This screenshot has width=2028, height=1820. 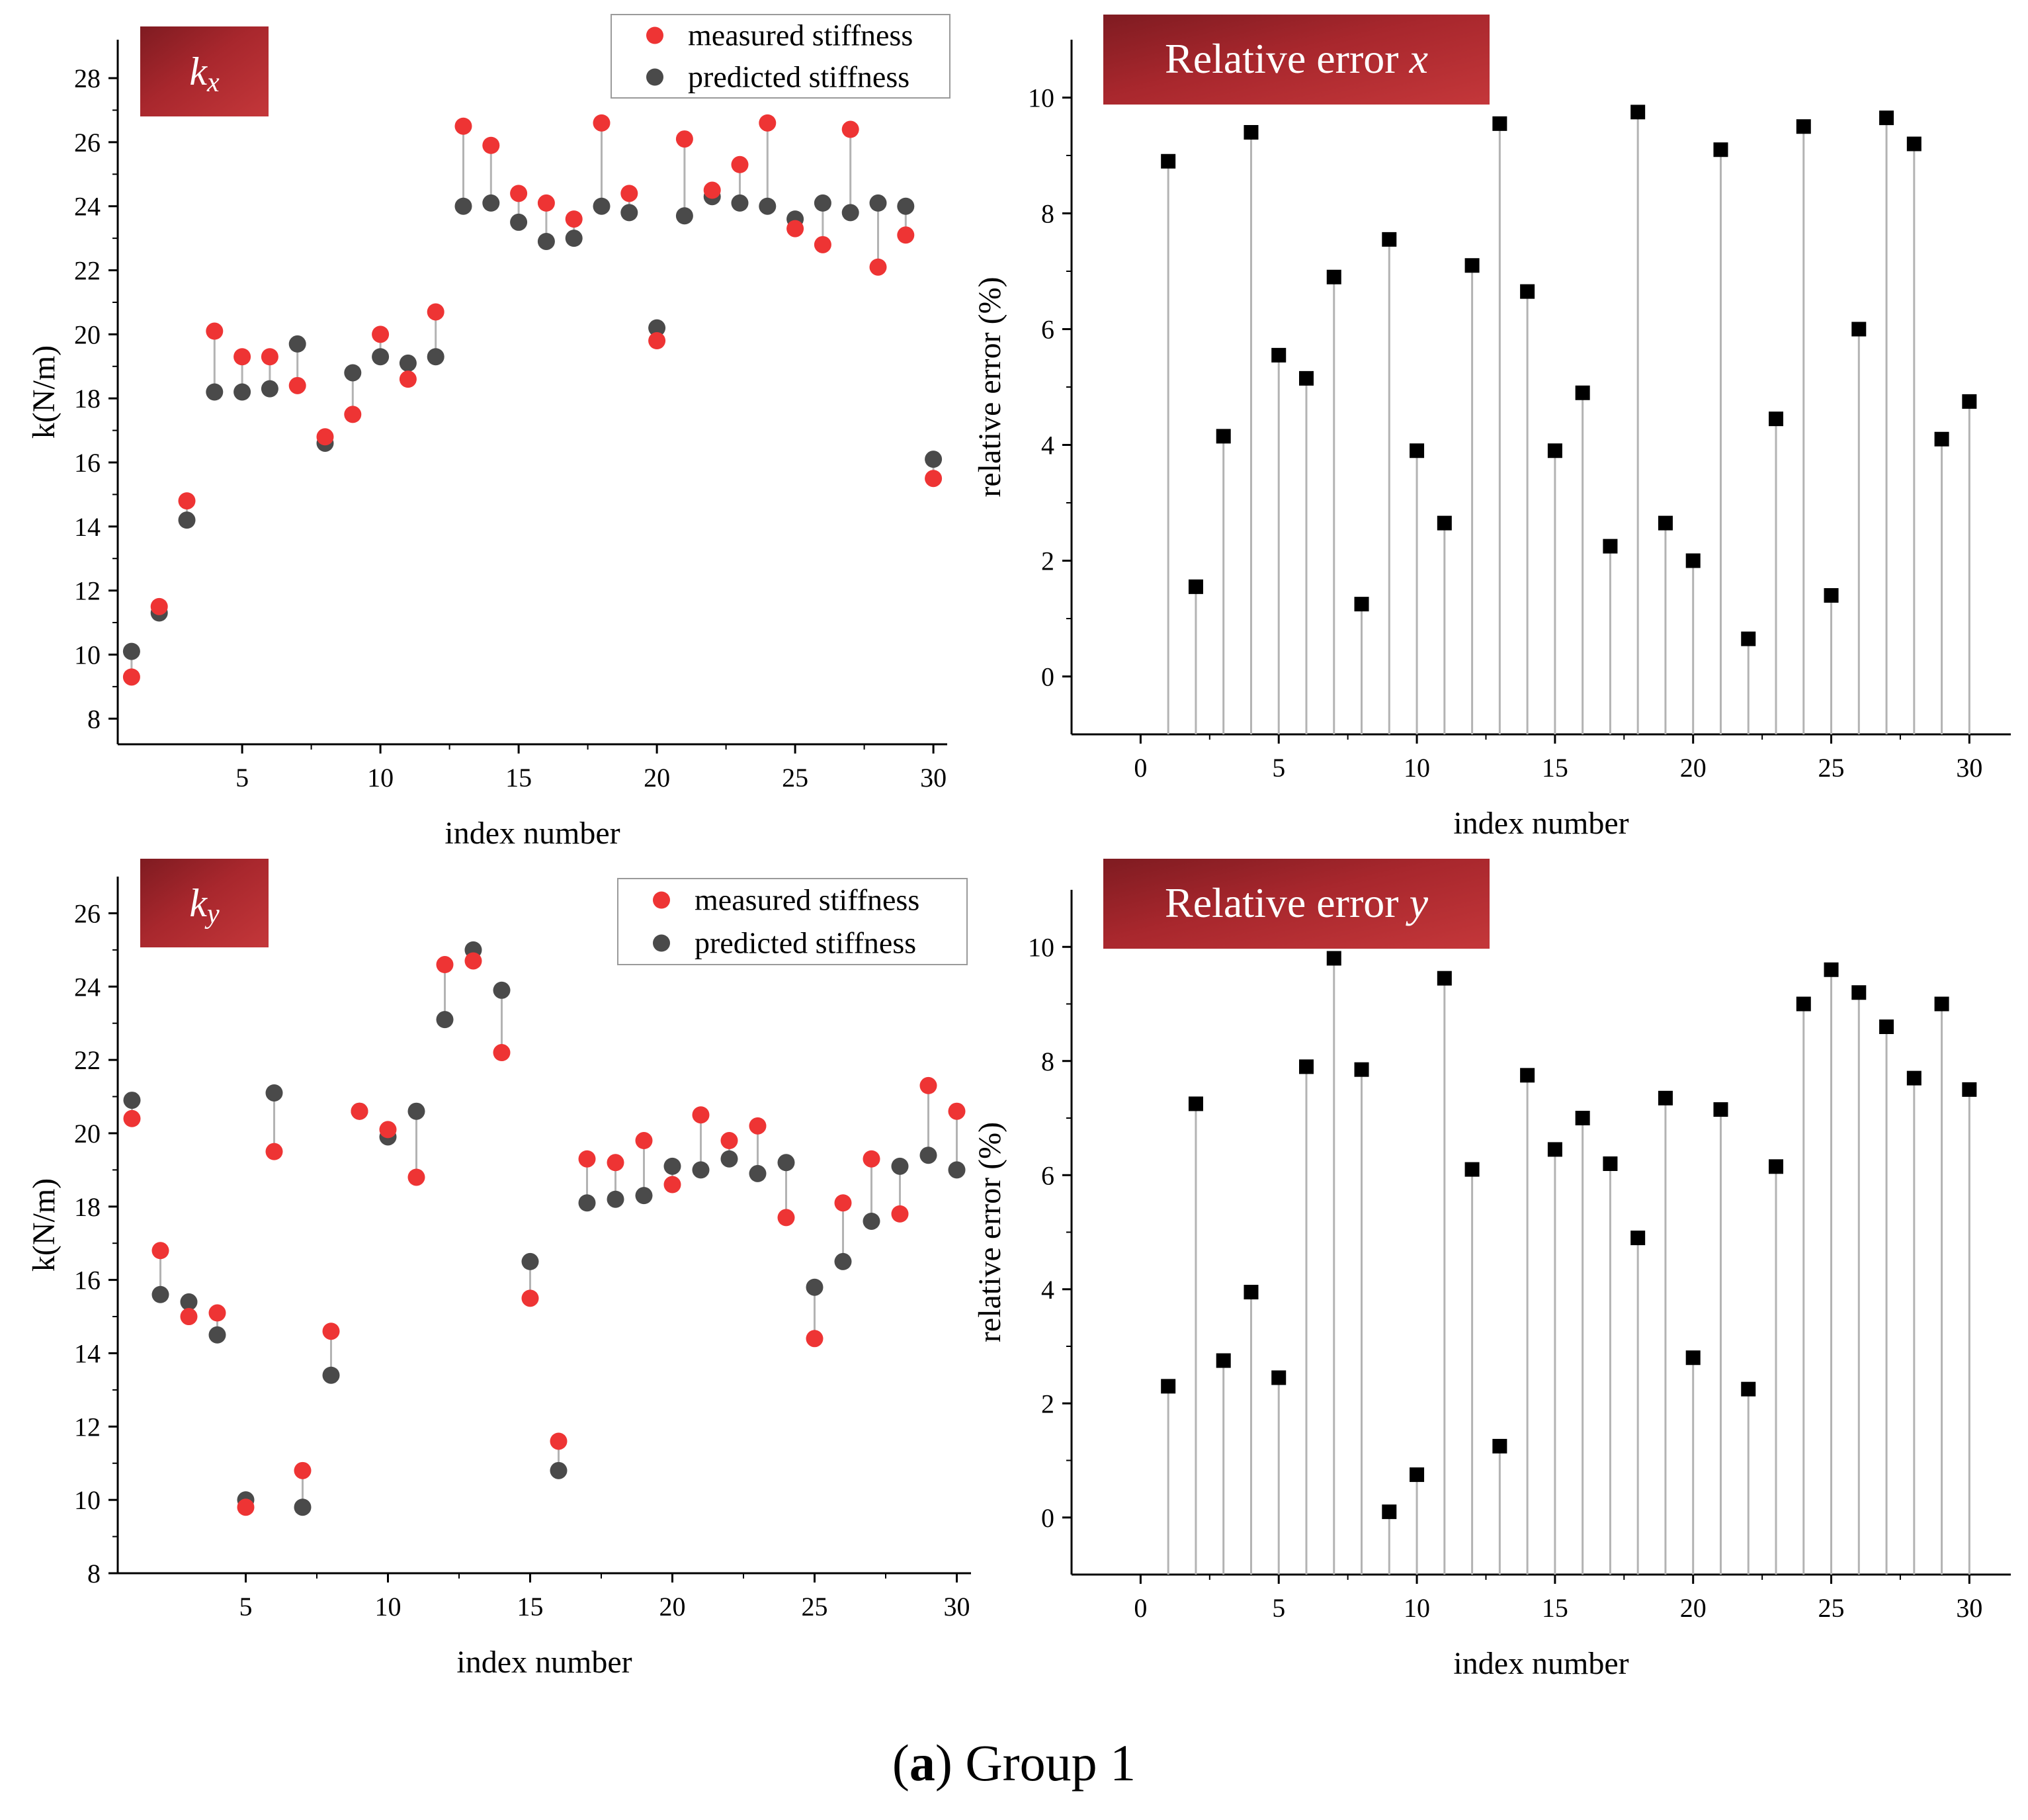 What do you see at coordinates (922, 1763) in the screenshot?
I see `caption-letter: a` at bounding box center [922, 1763].